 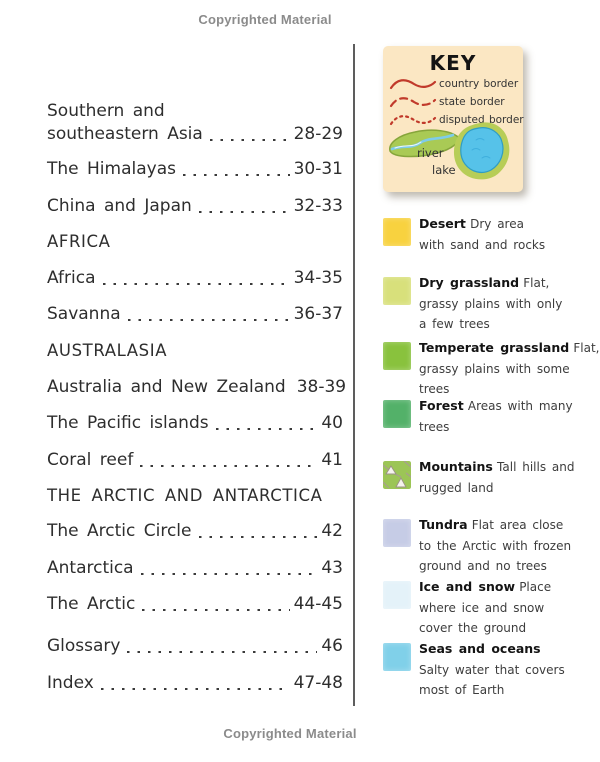 What do you see at coordinates (321, 387) in the screenshot?
I see `toc-entry-pages: 38-39` at bounding box center [321, 387].